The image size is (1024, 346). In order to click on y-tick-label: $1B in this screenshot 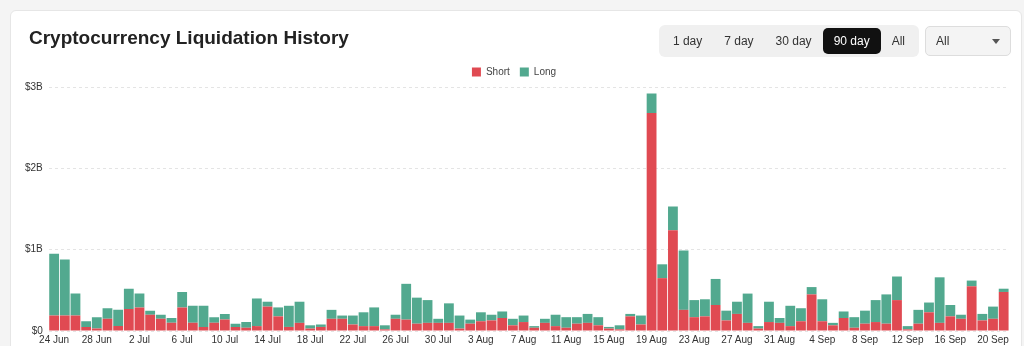, I will do `click(34, 249)`.